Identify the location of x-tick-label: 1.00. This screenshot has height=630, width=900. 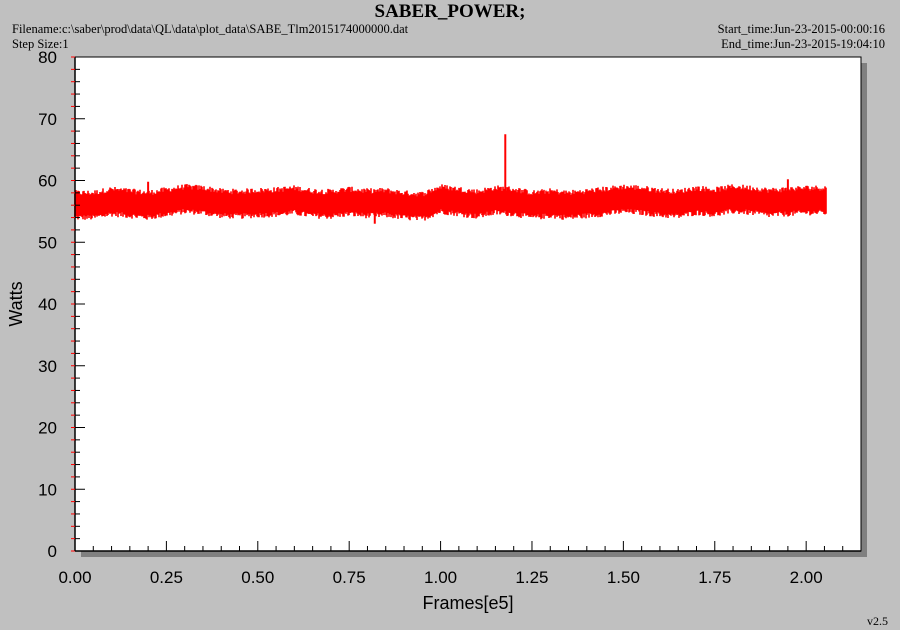
(440, 577).